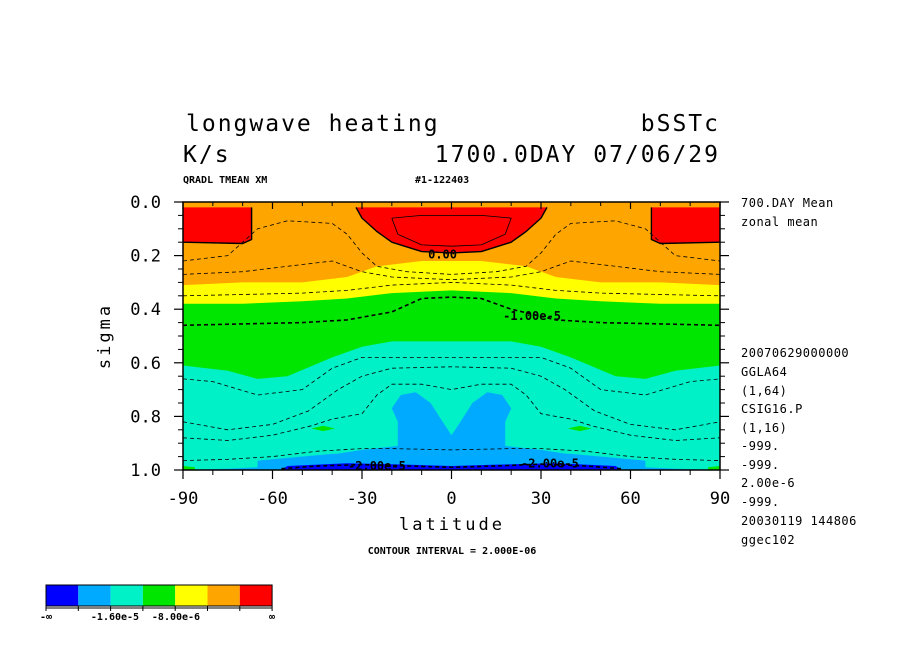  I want to click on side-info-line: CSIG16.P, so click(772, 409).